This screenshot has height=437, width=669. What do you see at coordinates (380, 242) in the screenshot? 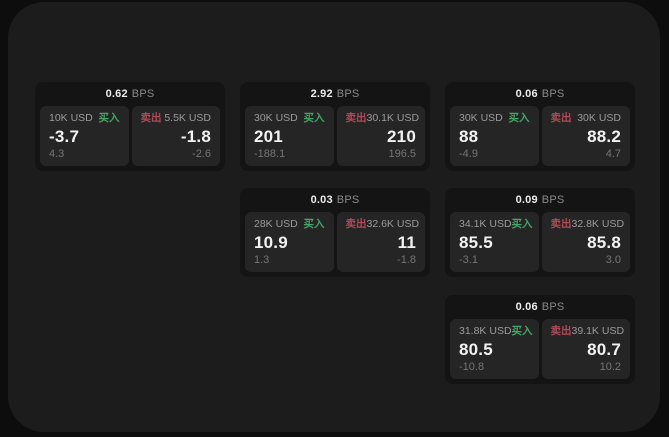
I see `sell-panel: 卖出 32.6K USD 11 -1.8` at bounding box center [380, 242].